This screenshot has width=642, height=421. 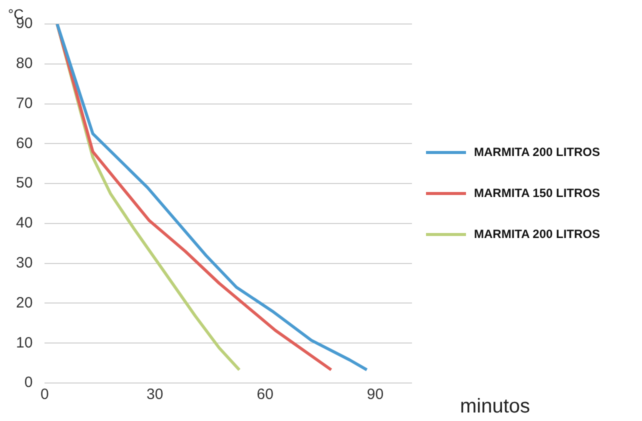 What do you see at coordinates (24, 343) in the screenshot?
I see `y-tick-label: 10` at bounding box center [24, 343].